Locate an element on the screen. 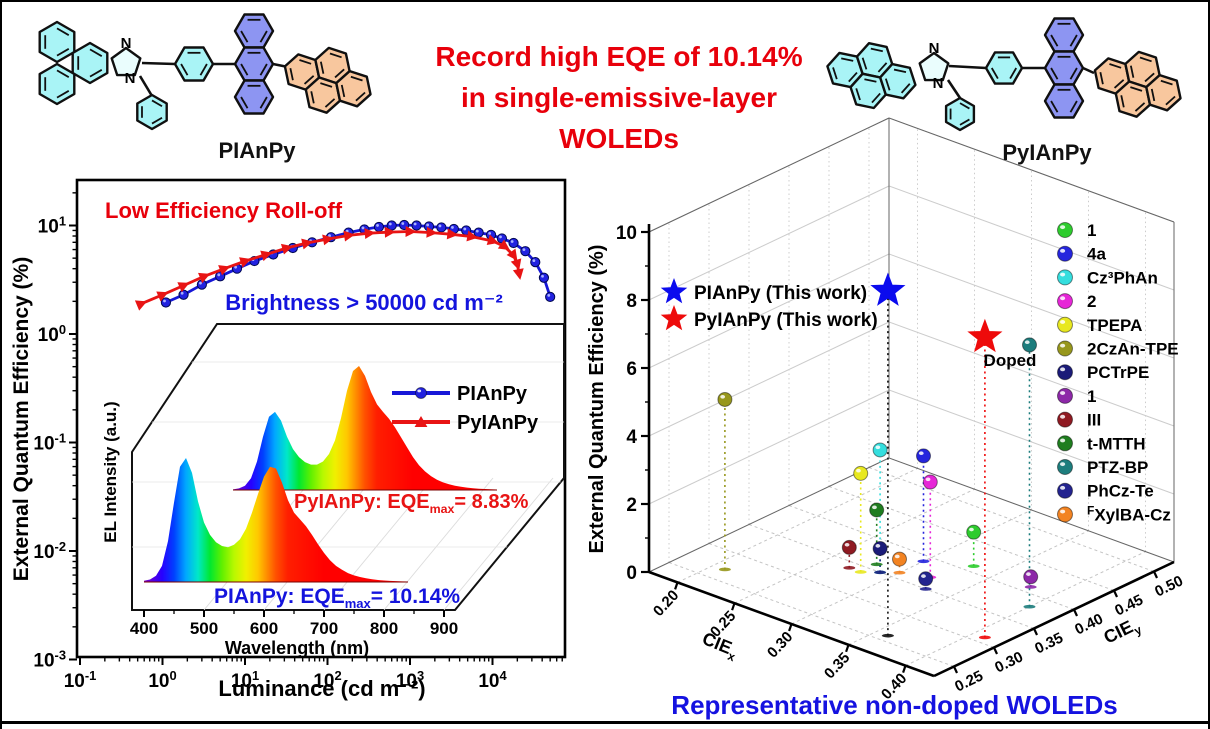  inset-y-title: EL Intensity (a.u.) is located at coordinates (110, 471).